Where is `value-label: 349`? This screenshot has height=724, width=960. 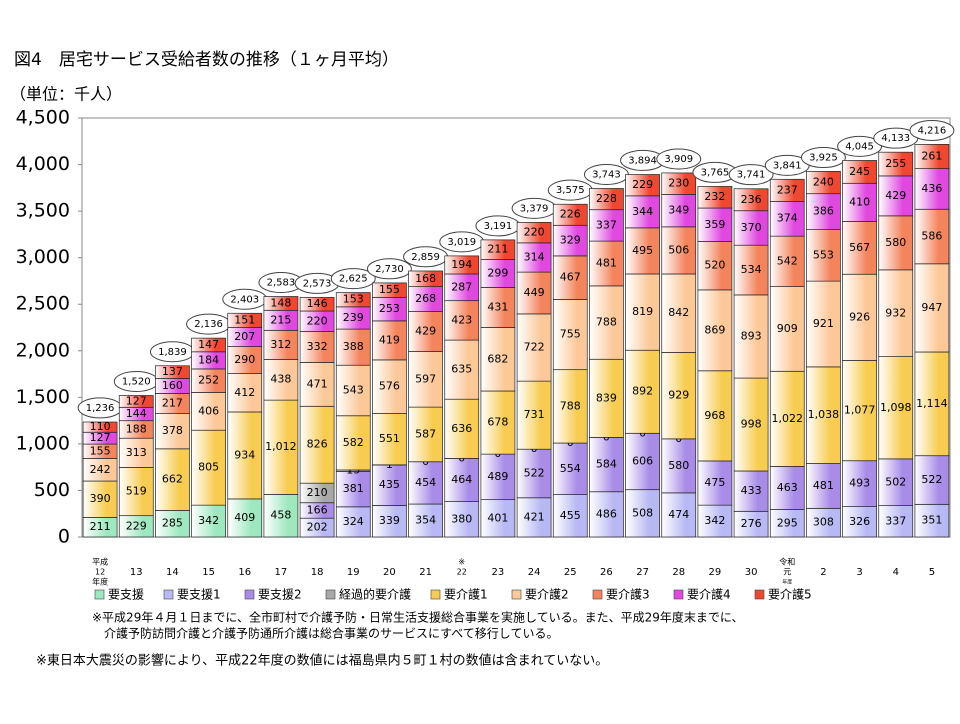 value-label: 349 is located at coordinates (678, 210).